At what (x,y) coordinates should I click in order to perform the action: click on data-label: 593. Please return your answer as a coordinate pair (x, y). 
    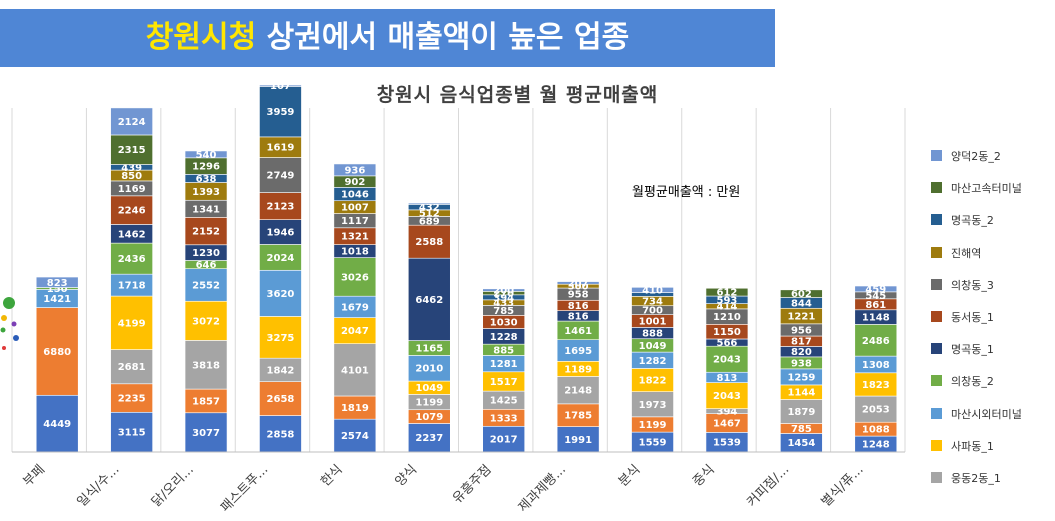
    Looking at the image, I should click on (727, 300).